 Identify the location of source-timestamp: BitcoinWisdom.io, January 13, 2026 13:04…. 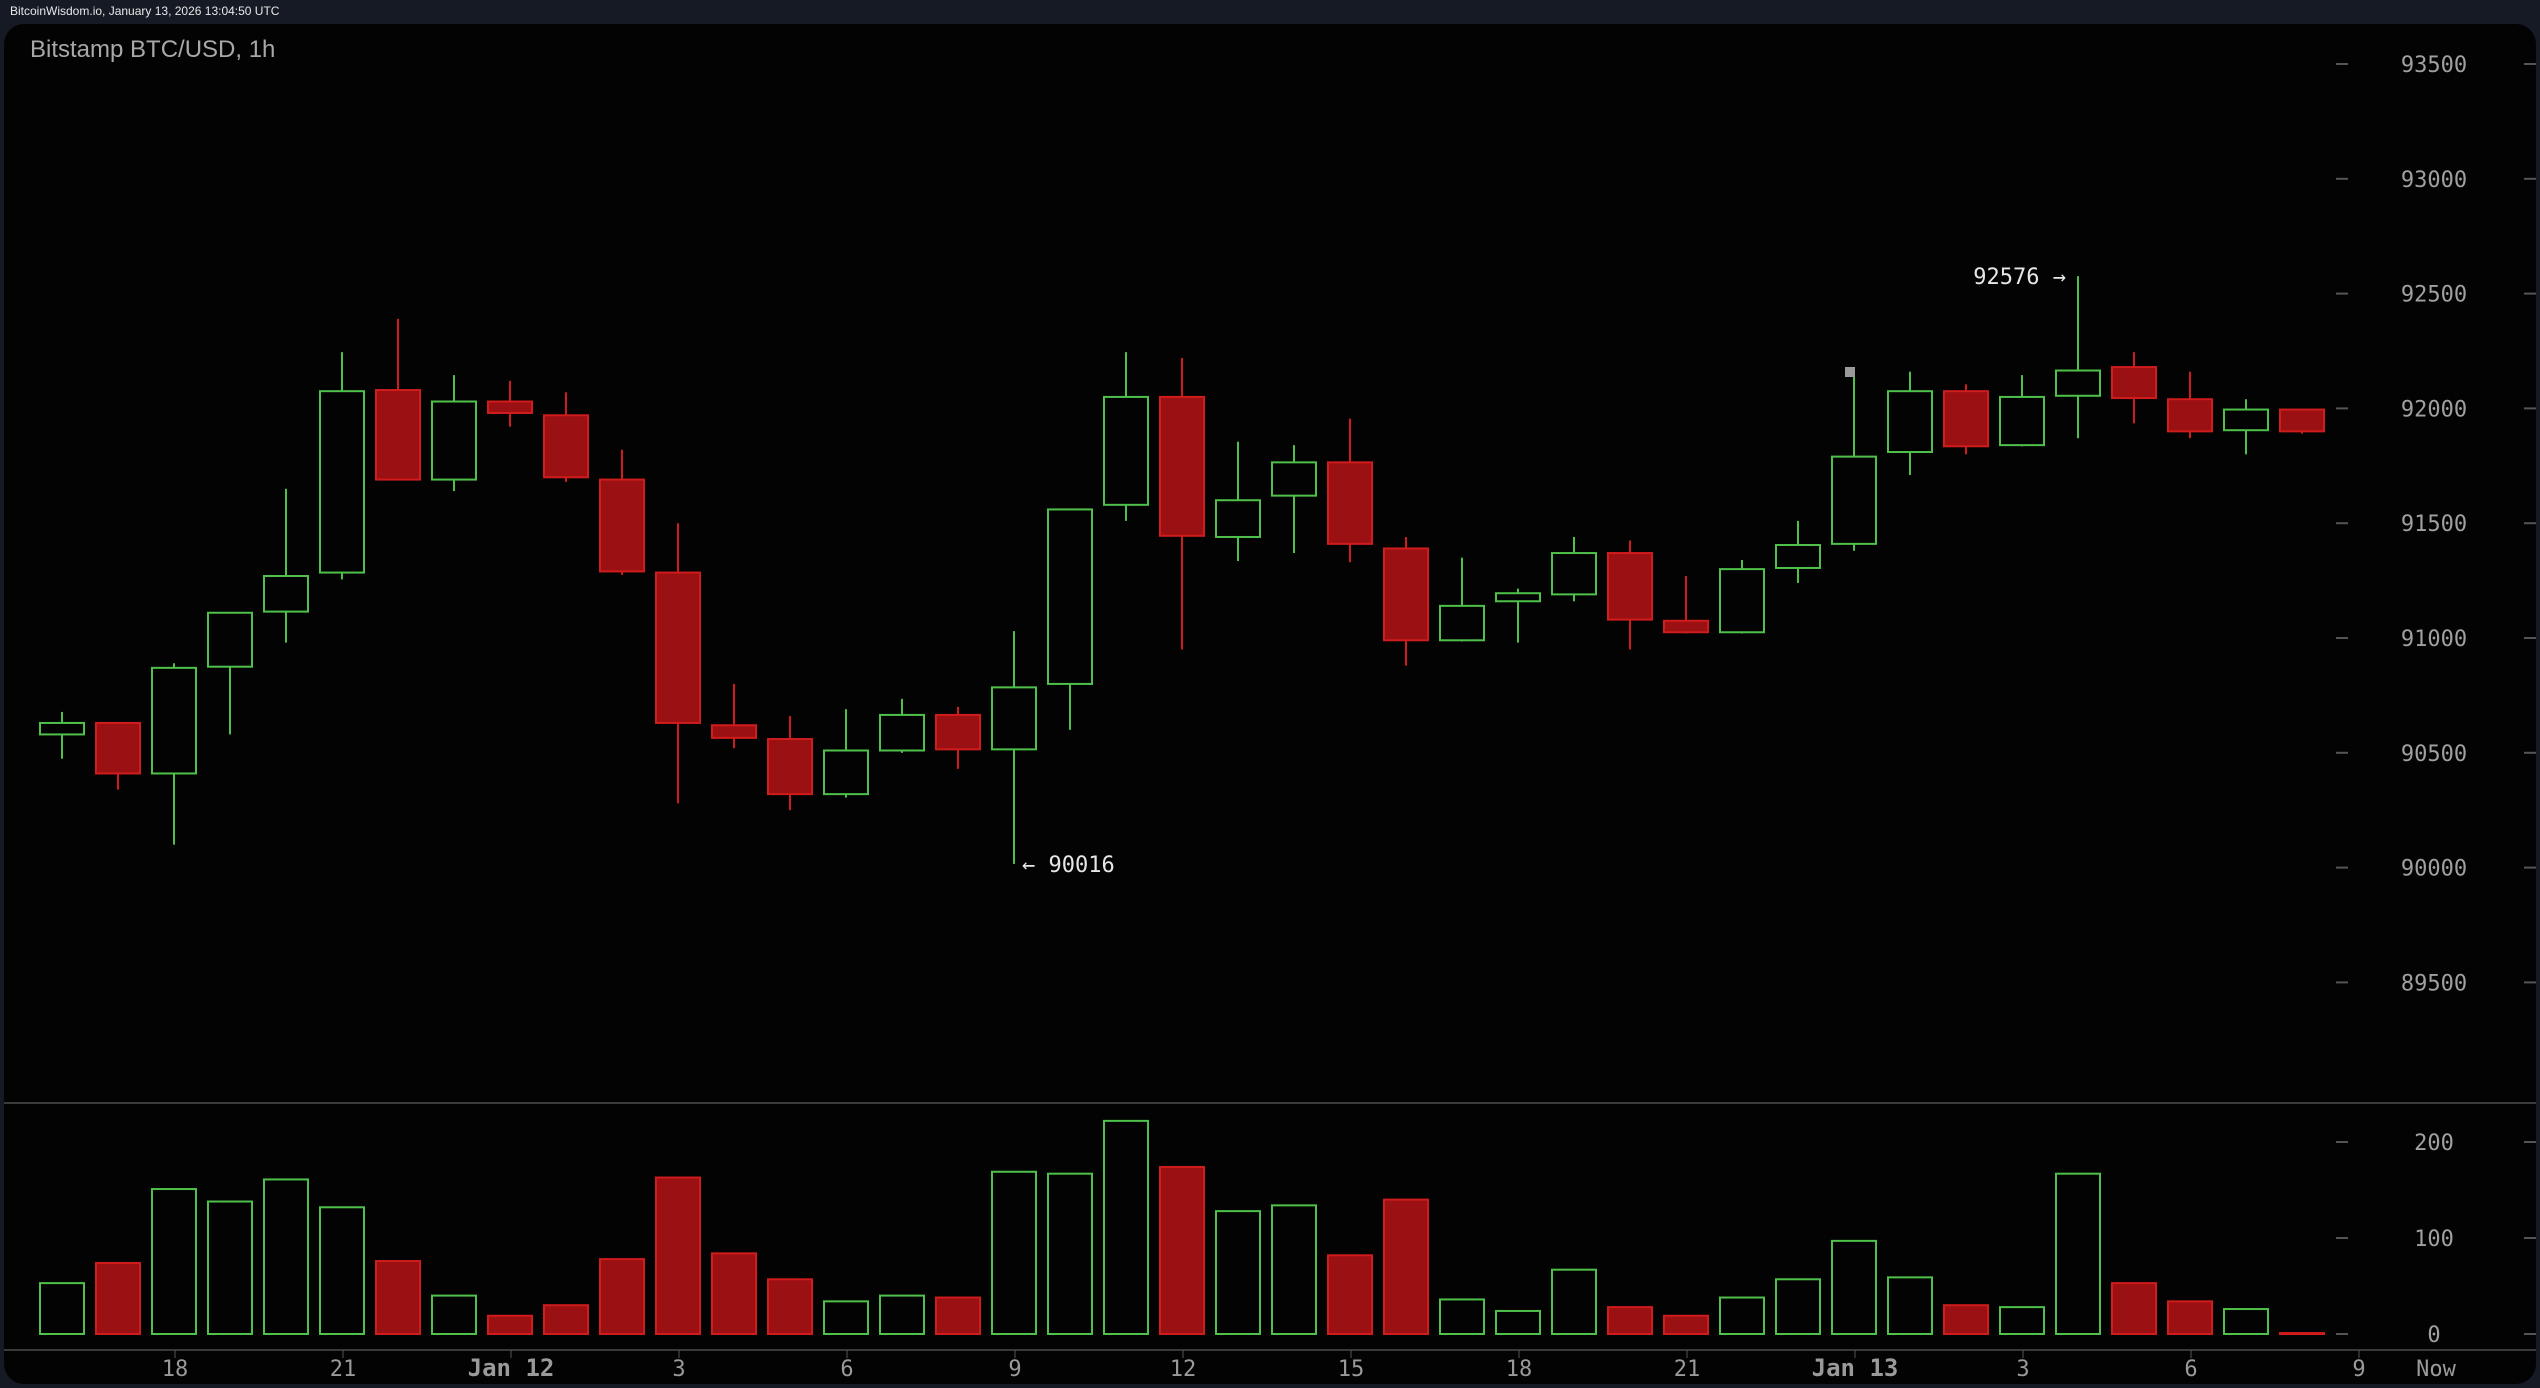
(145, 11).